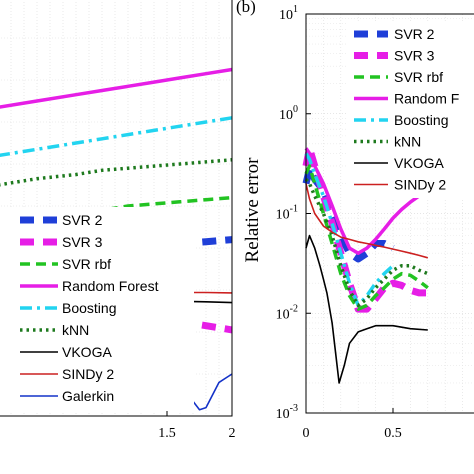  What do you see at coordinates (287, 213) in the screenshot?
I see `y-tick-label: 10⁻¹` at bounding box center [287, 213].